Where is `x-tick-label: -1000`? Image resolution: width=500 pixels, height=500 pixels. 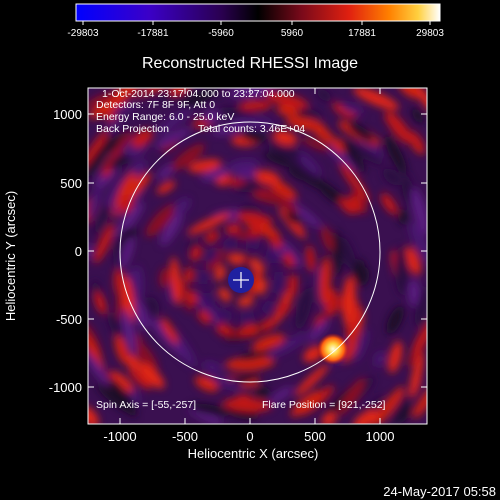 x-tick-label: -1000 is located at coordinates (119, 436).